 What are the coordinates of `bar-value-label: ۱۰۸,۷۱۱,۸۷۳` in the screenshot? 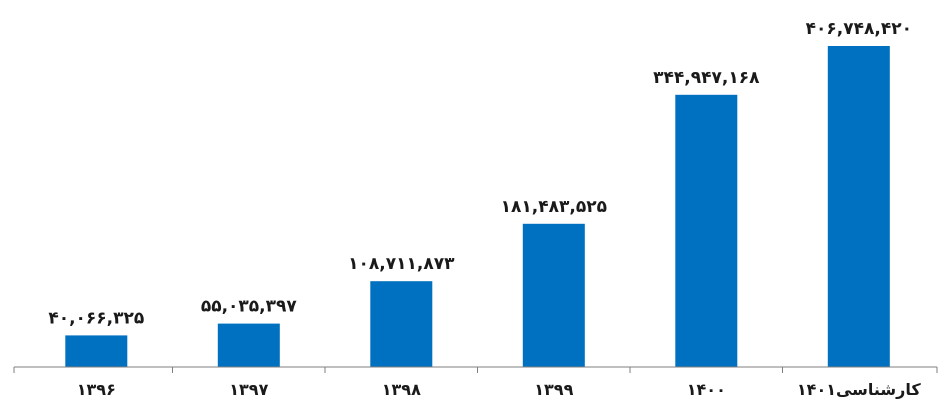 It's located at (401, 264).